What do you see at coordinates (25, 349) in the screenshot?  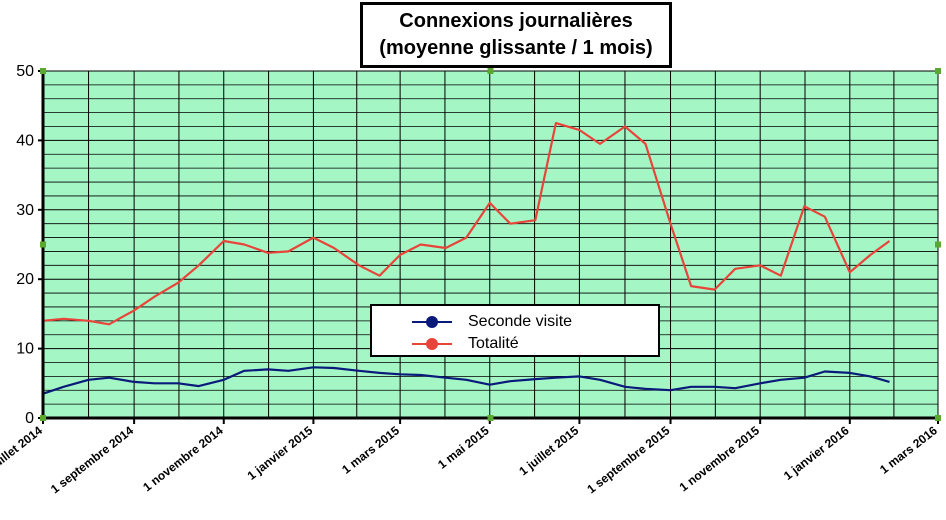 I see `y-tick-label: 10` at bounding box center [25, 349].